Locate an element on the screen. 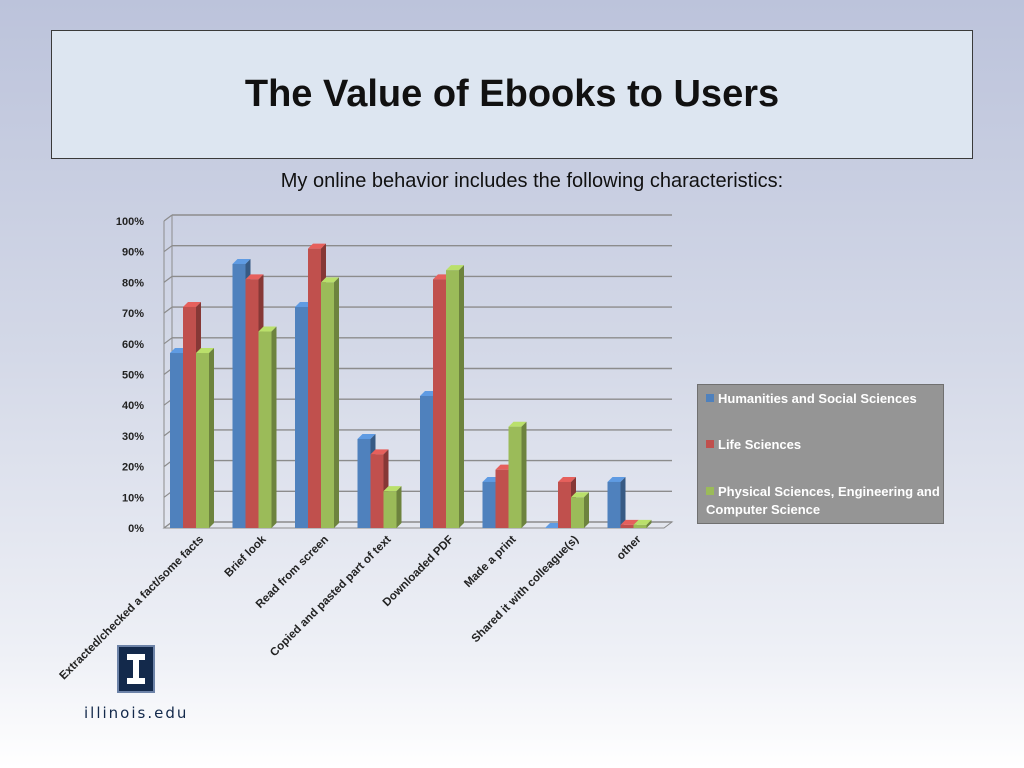  x-category-label: Downloaded PDF is located at coordinates (418, 571).